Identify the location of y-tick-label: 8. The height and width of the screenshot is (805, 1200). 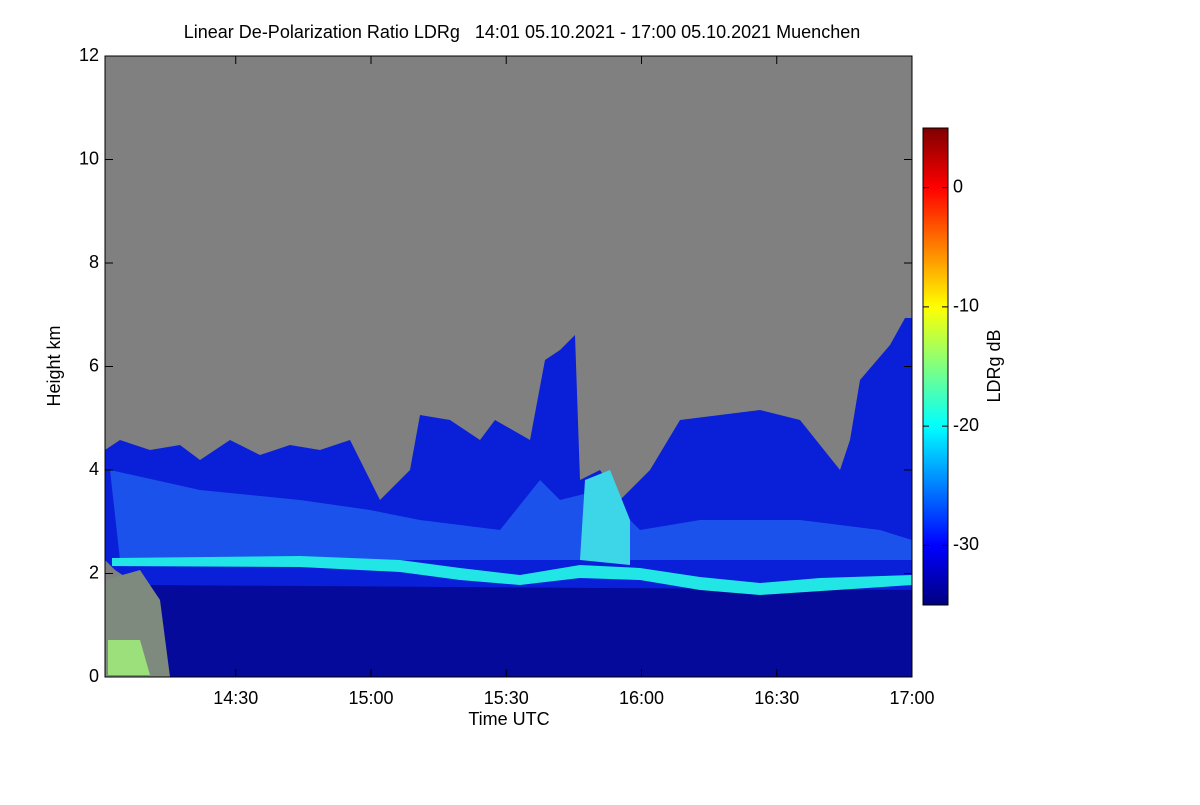
(94, 262).